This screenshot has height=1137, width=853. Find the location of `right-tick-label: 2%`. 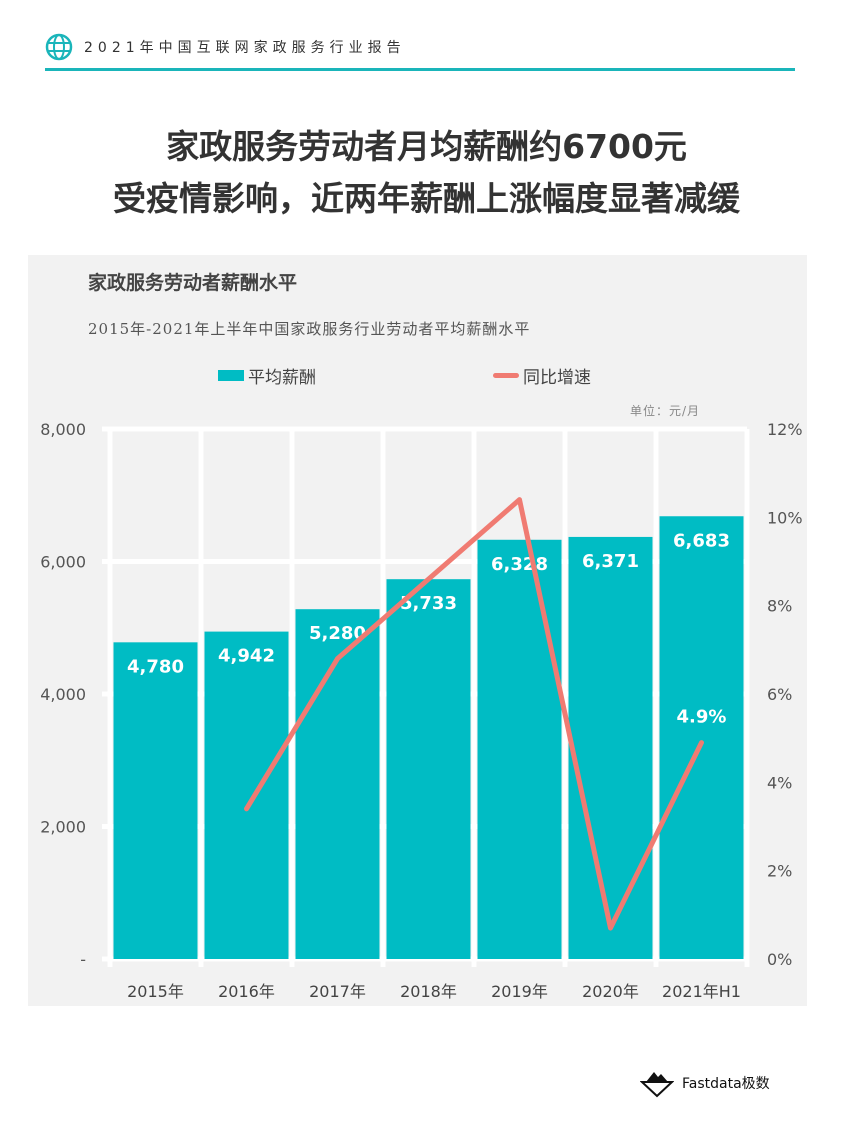

right-tick-label: 2% is located at coordinates (779, 871).